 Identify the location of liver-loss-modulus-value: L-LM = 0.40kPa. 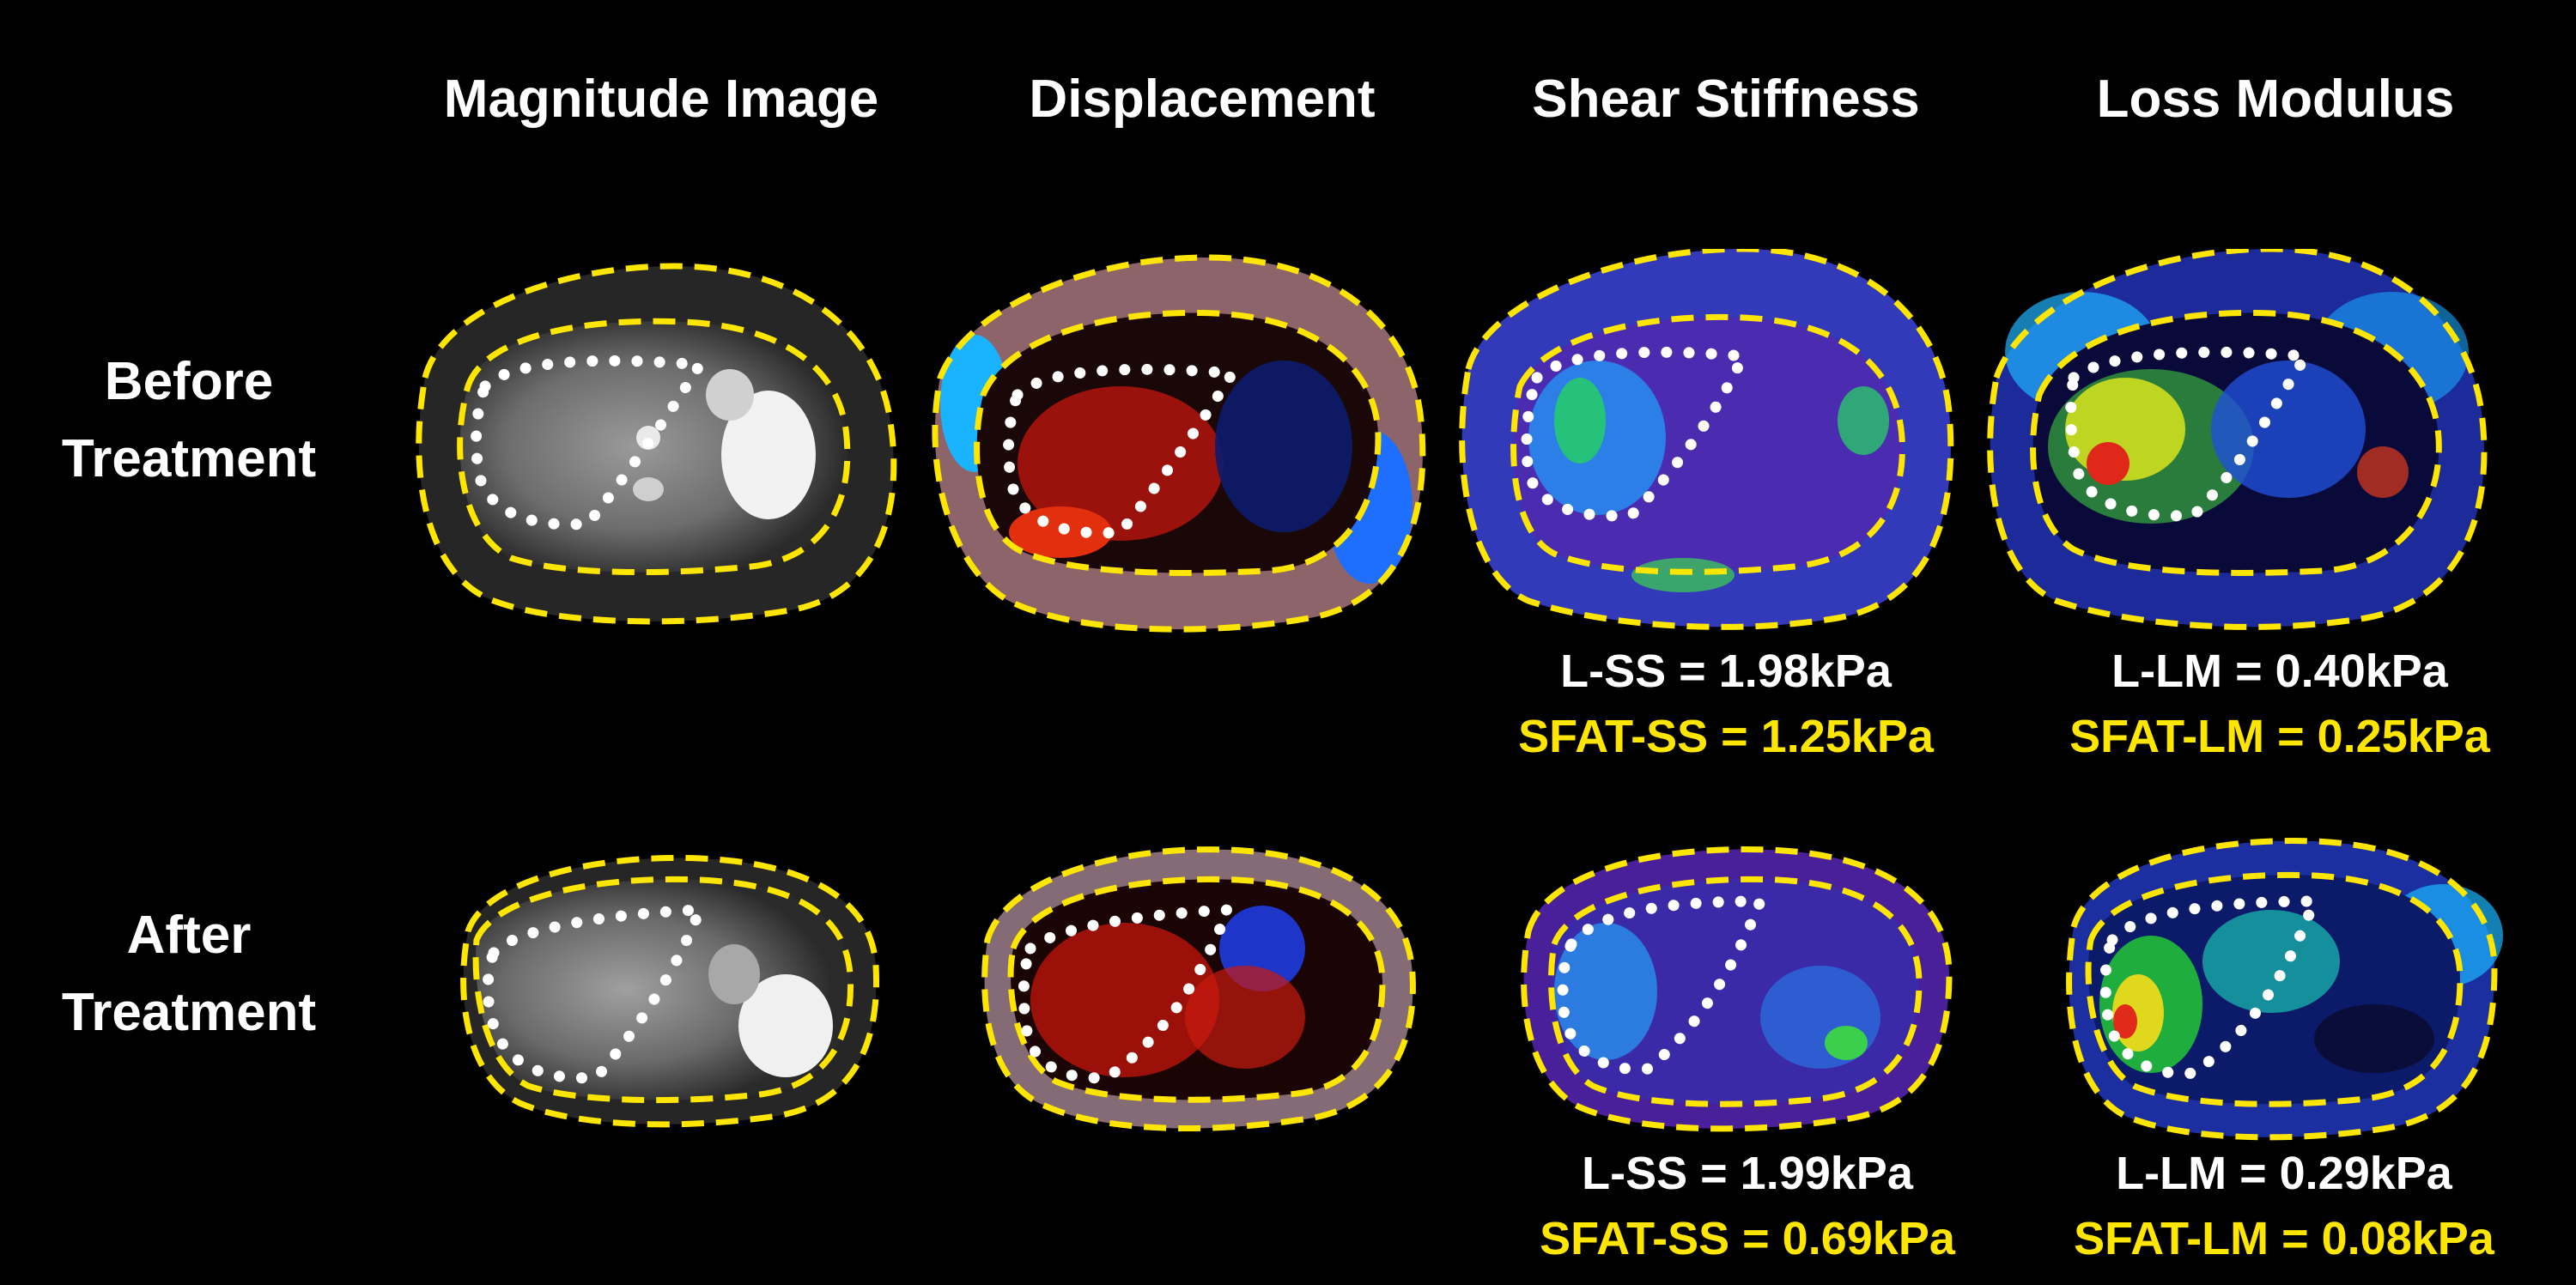
(2280, 671).